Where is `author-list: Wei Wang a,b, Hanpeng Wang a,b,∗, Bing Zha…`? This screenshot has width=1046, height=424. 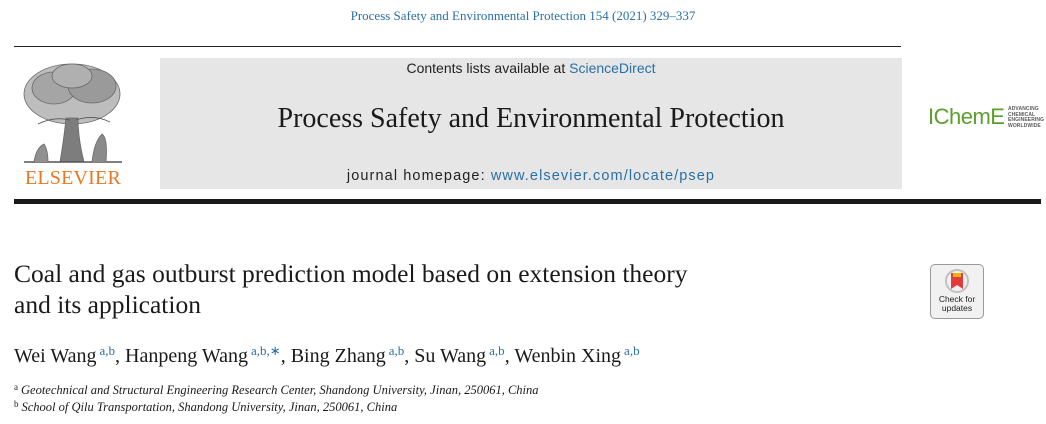
author-list: Wei Wang a,b, Hanpeng Wang a,b,∗, Bing Zha… is located at coordinates (327, 355).